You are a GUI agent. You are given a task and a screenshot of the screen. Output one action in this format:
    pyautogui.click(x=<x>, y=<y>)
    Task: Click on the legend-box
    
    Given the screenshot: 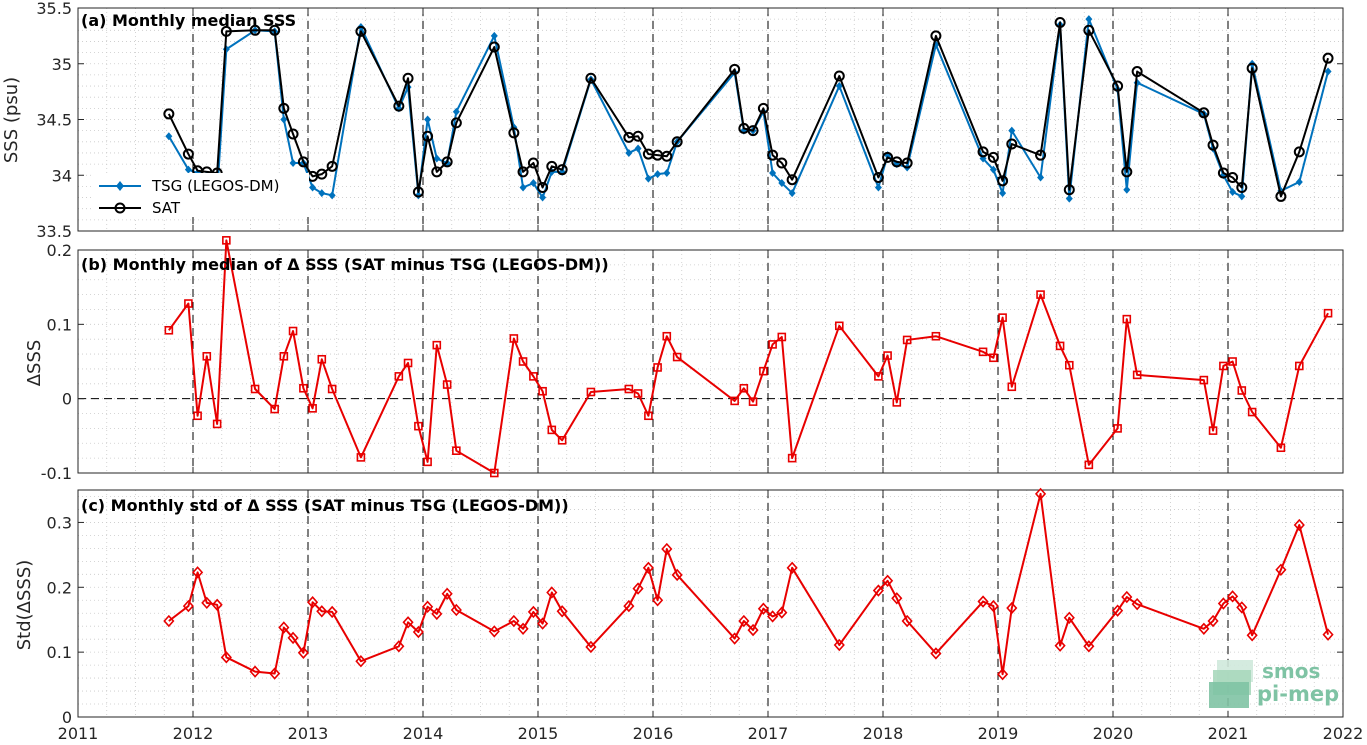 What is the action you would take?
    pyautogui.click(x=201, y=195)
    